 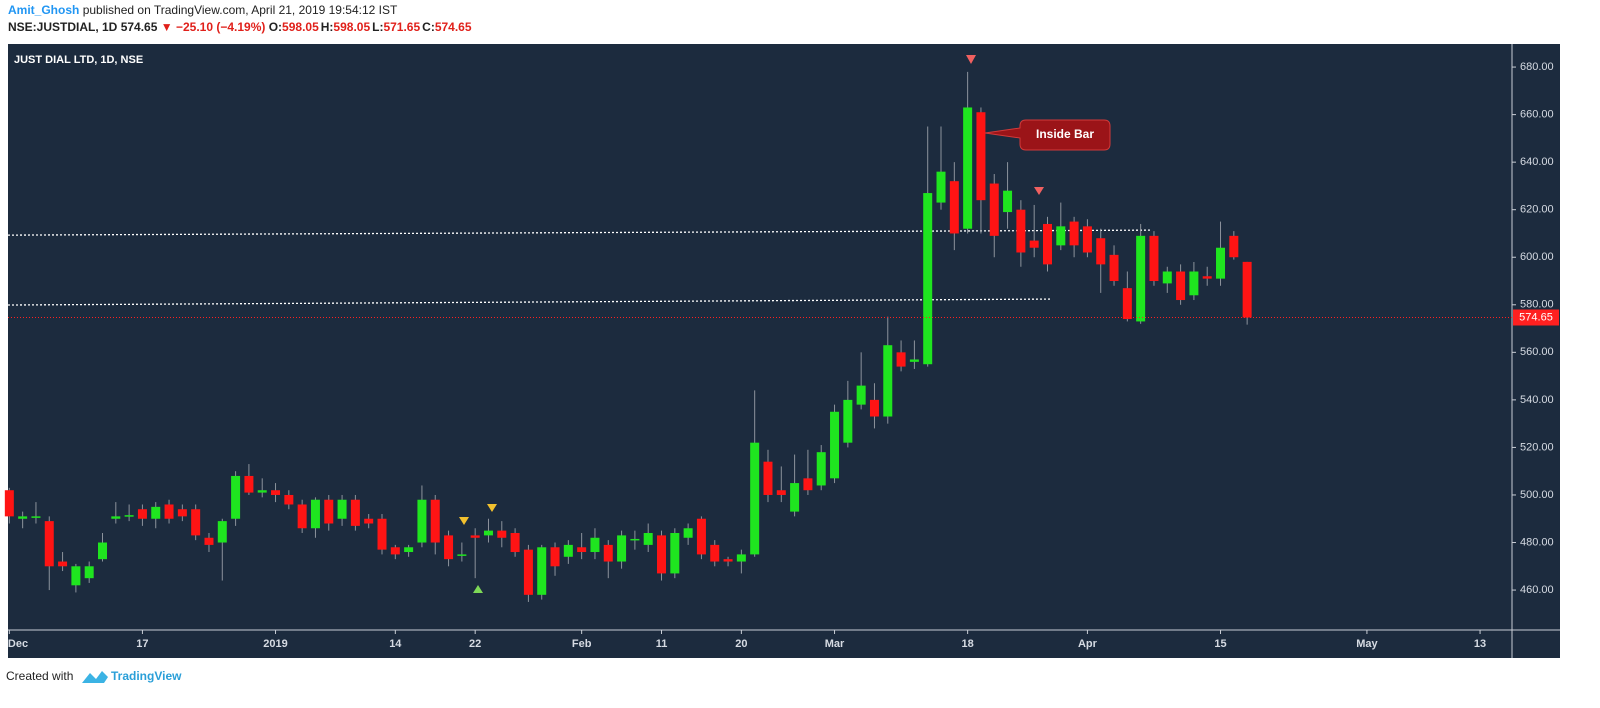 I want to click on annotation-text: Inside Bar, so click(x=1065, y=134).